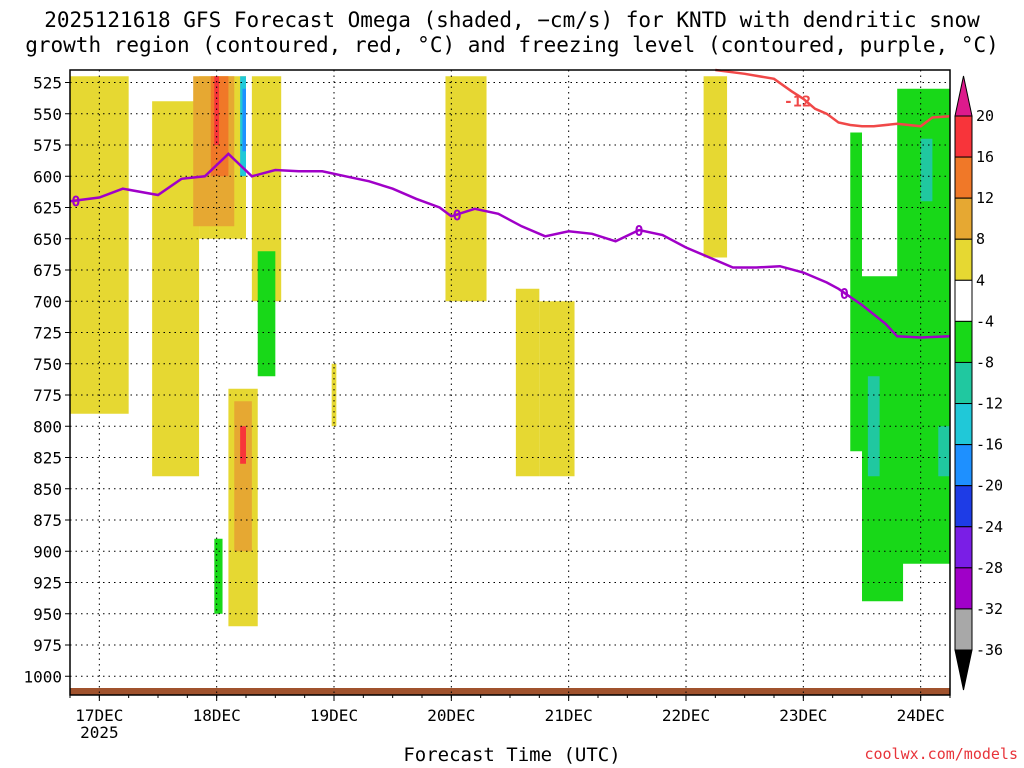  I want to click on colorbar-label-0: 20, so click(985, 116).